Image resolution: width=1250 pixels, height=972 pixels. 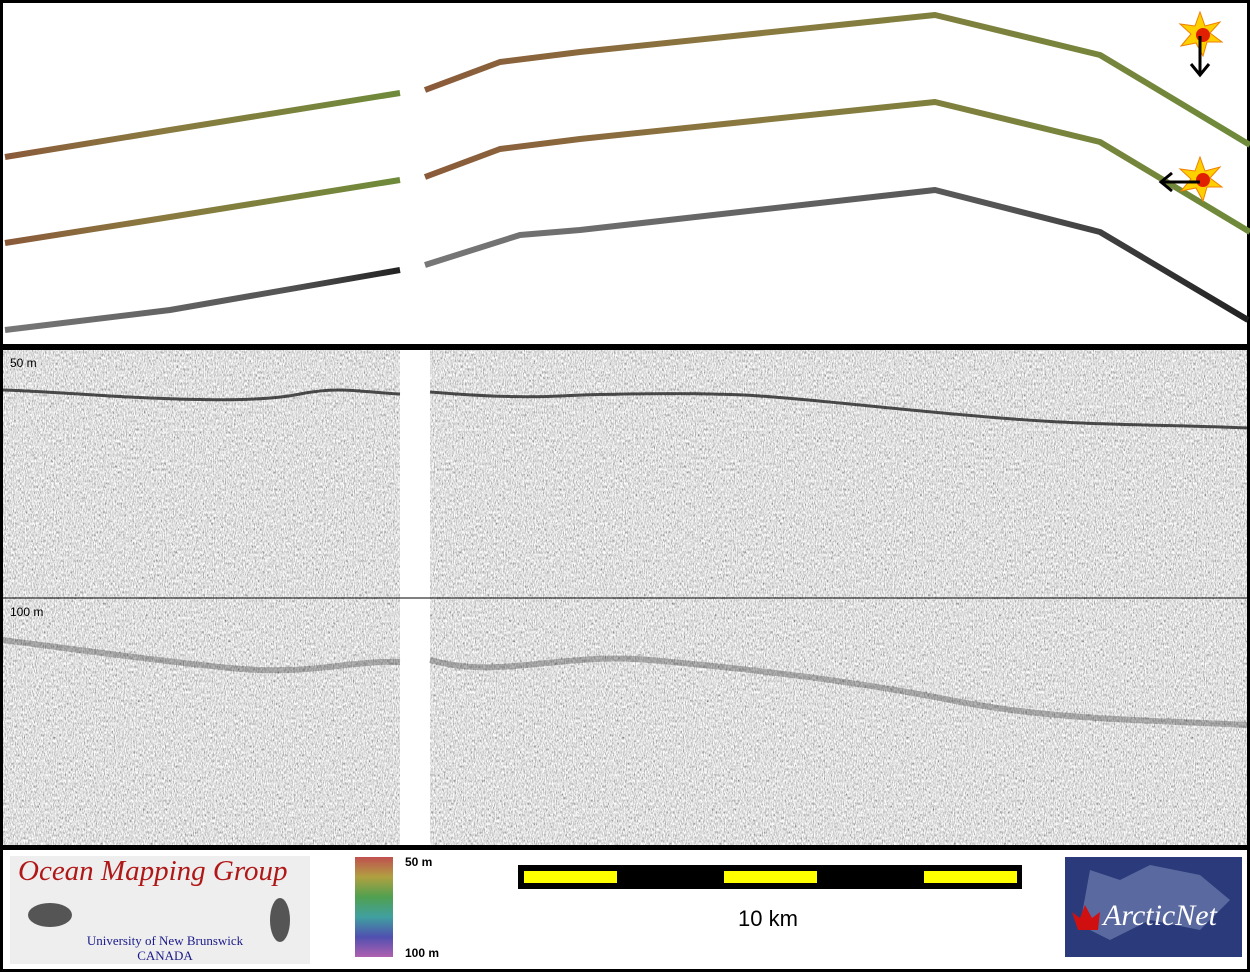 I want to click on arcticnet-logo: ArcticNet, so click(x=1153, y=907).